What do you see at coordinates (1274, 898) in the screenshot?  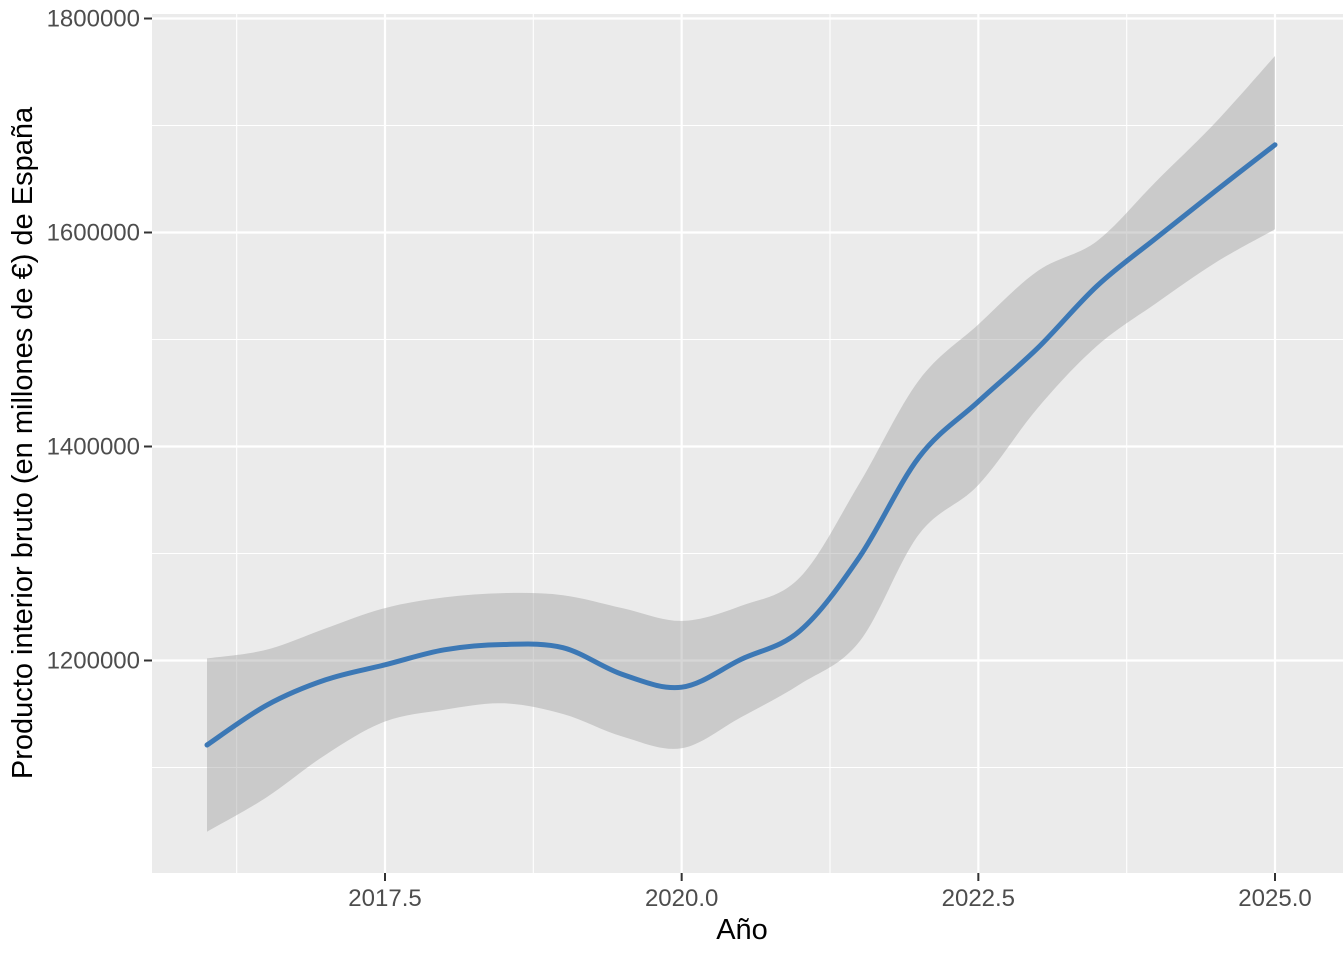 I see `x-tick-label: 2025.0` at bounding box center [1274, 898].